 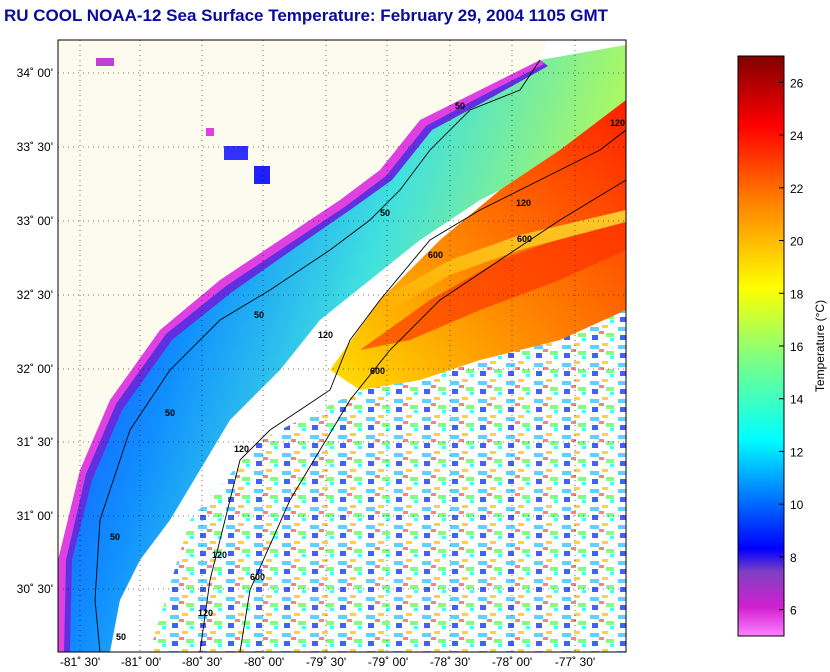 I want to click on lon-label: -81˚ 30', so click(x=80, y=662).